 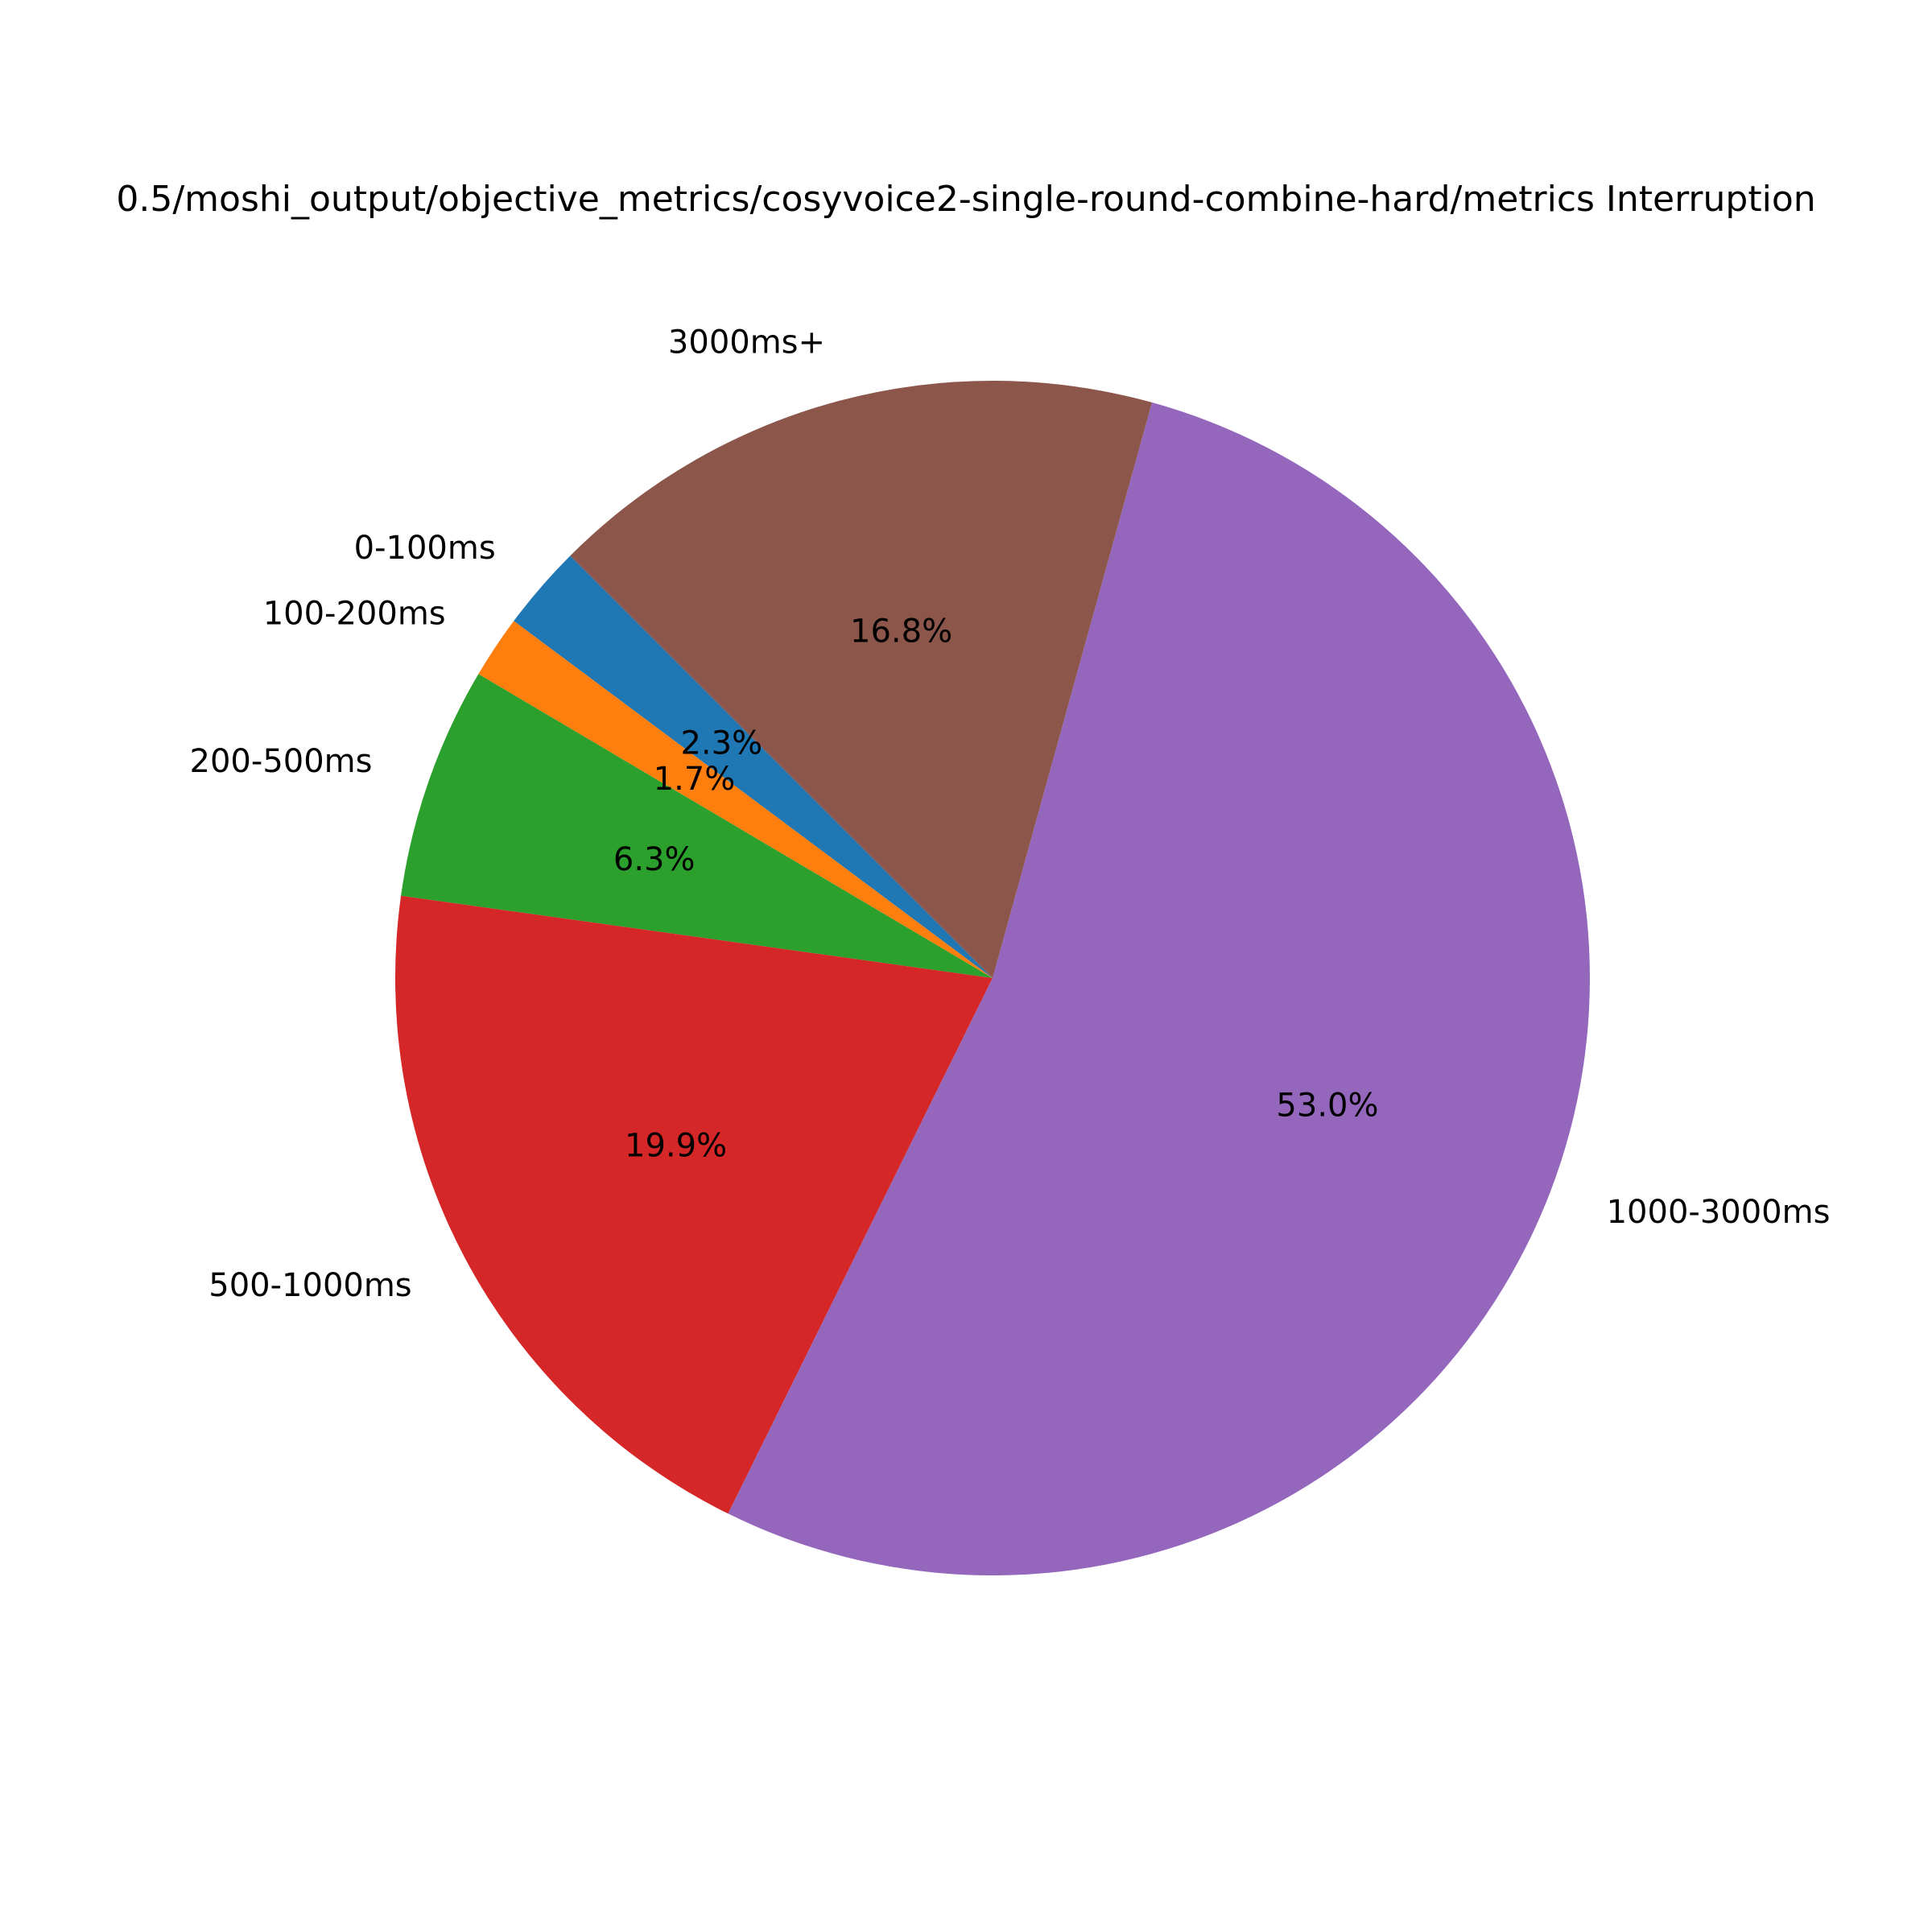 I want to click on pct-label-1000-3000ms: 53.0%, so click(x=1327, y=1106).